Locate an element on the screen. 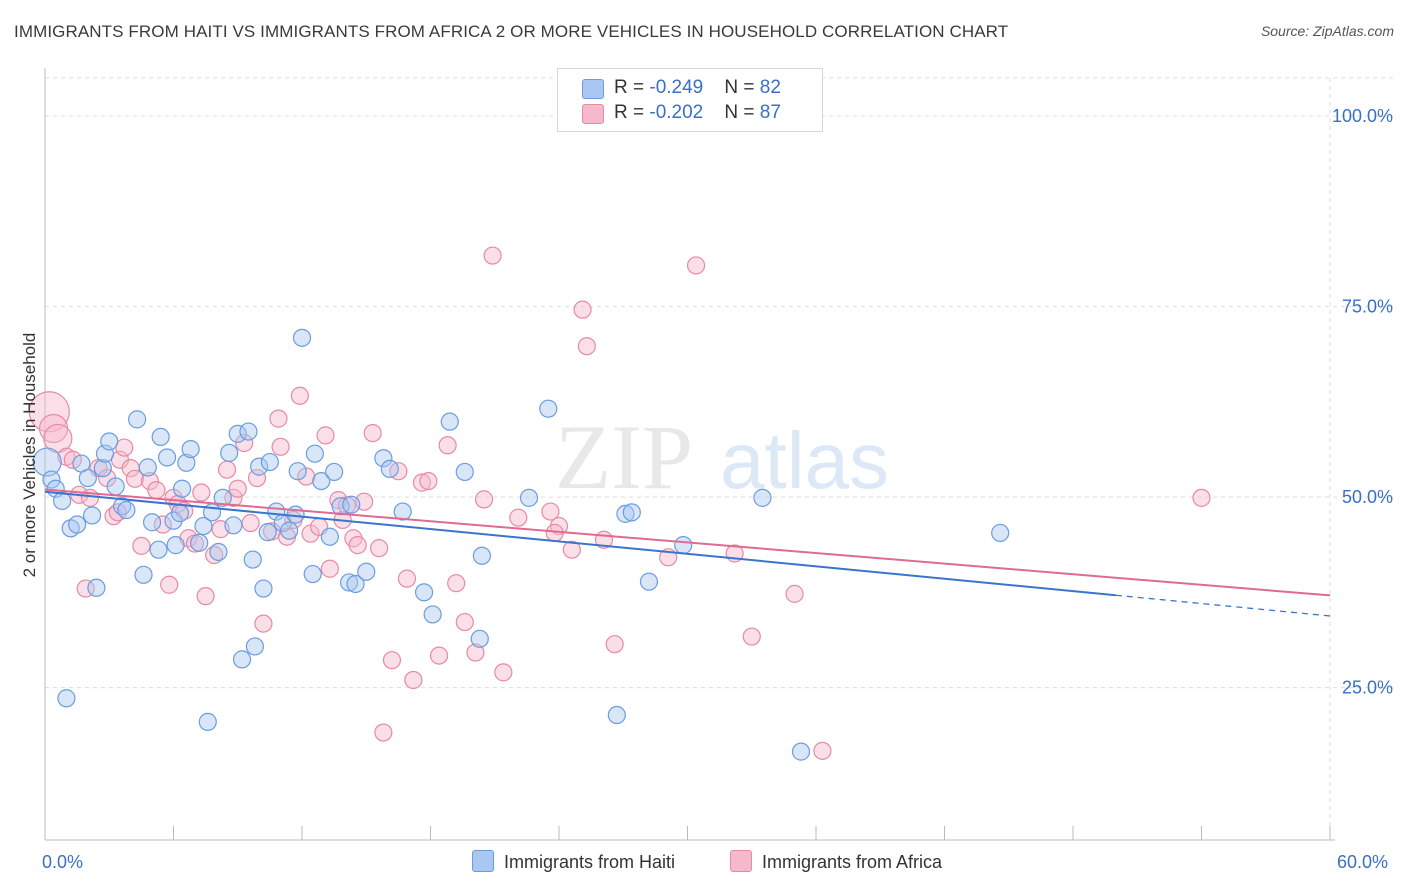 This screenshot has width=1406, height=892. legend-r-label-haiti: R = is located at coordinates (632, 87).